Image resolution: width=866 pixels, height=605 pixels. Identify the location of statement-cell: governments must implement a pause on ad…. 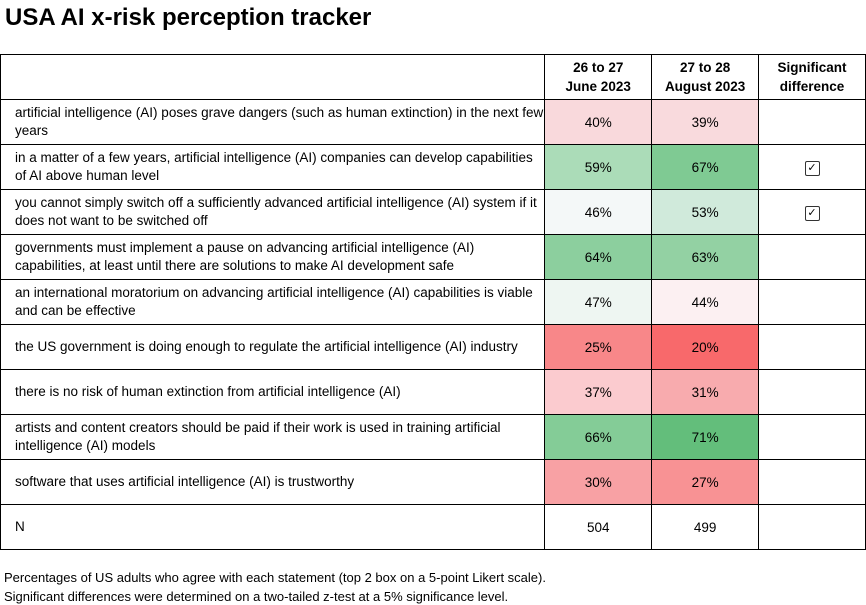
(273, 257).